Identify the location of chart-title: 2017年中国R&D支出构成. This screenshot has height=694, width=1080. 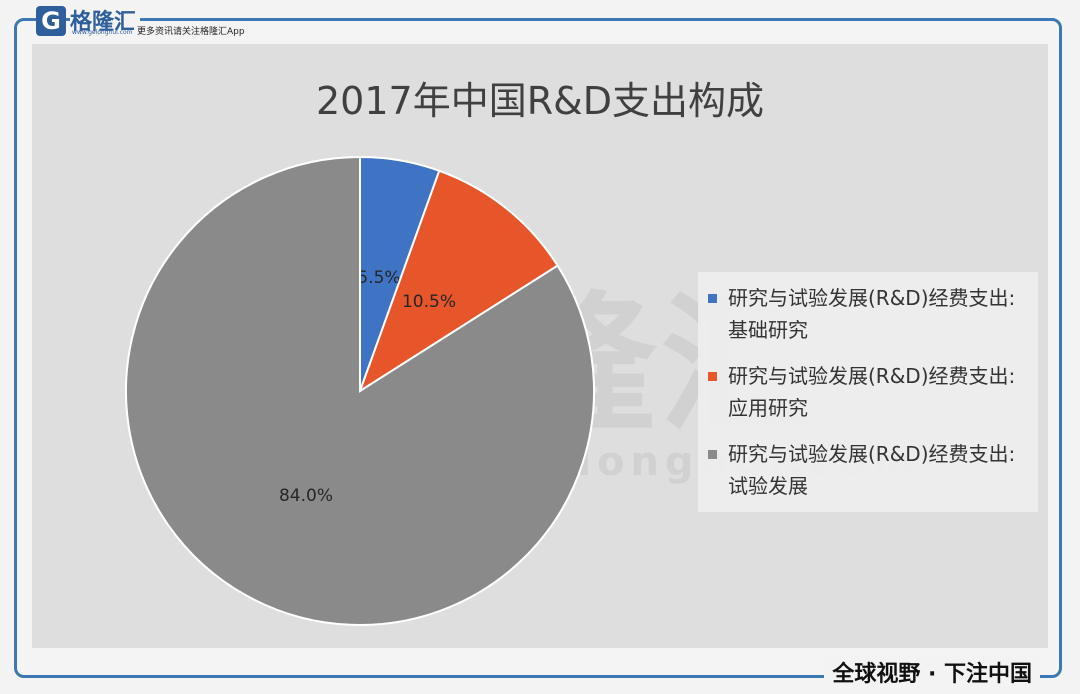
(539, 101).